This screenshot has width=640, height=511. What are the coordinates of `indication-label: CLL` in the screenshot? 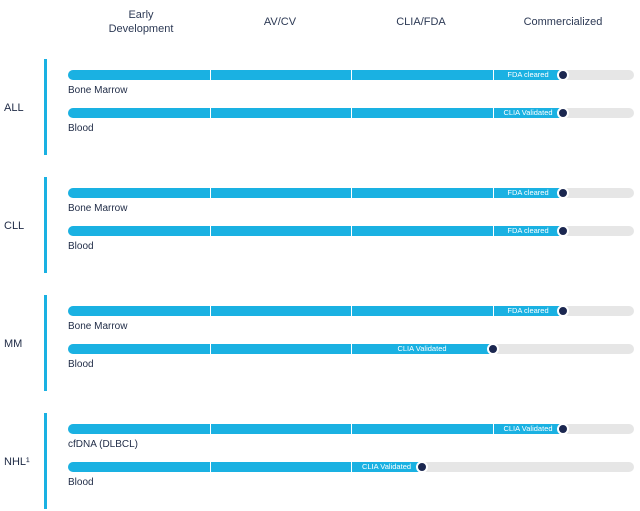 It's located at (14, 226).